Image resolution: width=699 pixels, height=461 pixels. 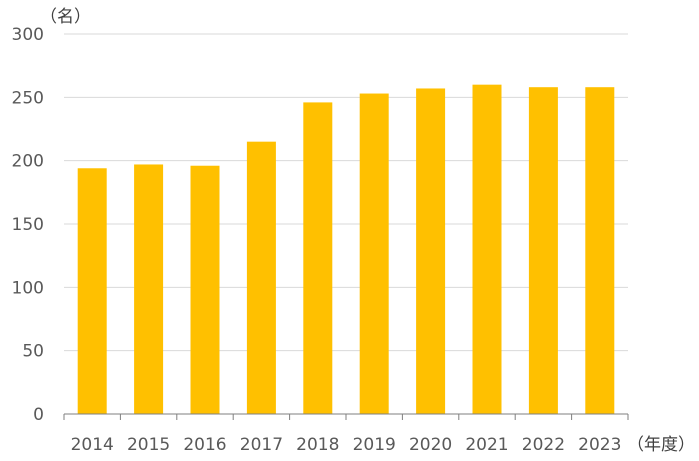 What do you see at coordinates (261, 445) in the screenshot?
I see `x-tick-label: 2017` at bounding box center [261, 445].